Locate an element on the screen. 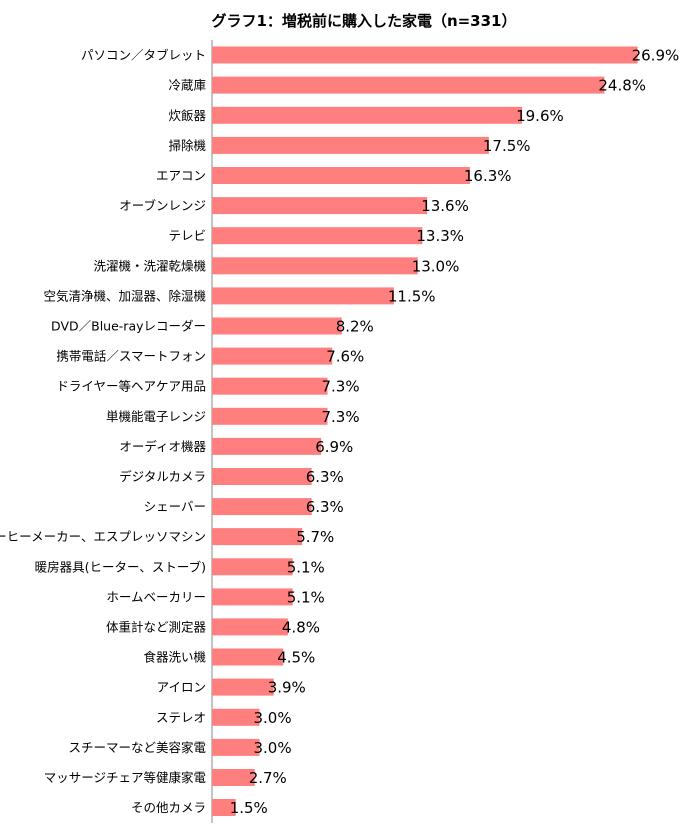 This screenshot has height=829, width=700. category-label: 洗濯機・洗濯乾燥機 is located at coordinates (149, 265).